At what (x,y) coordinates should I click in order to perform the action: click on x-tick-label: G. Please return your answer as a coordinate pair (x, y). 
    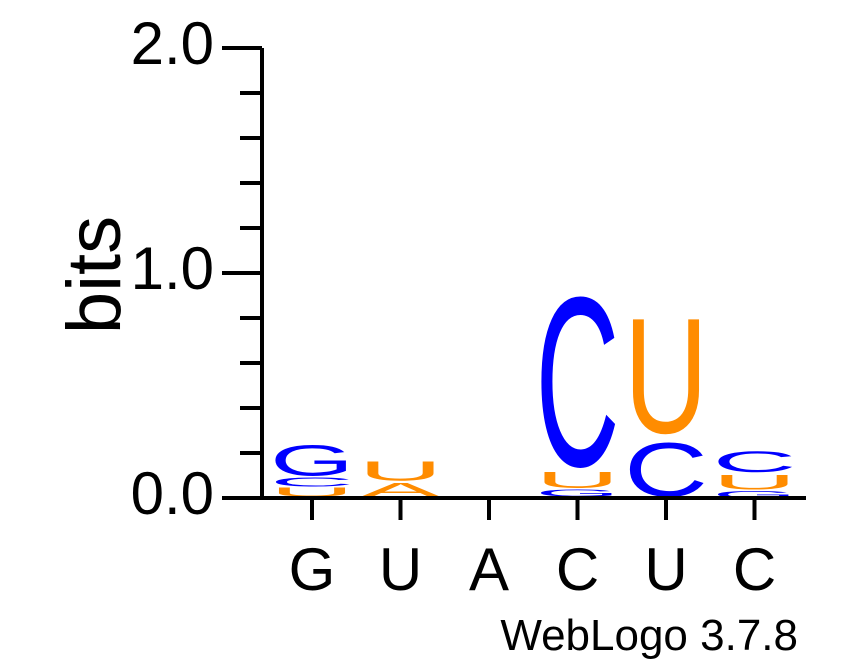
    Looking at the image, I should click on (312, 569).